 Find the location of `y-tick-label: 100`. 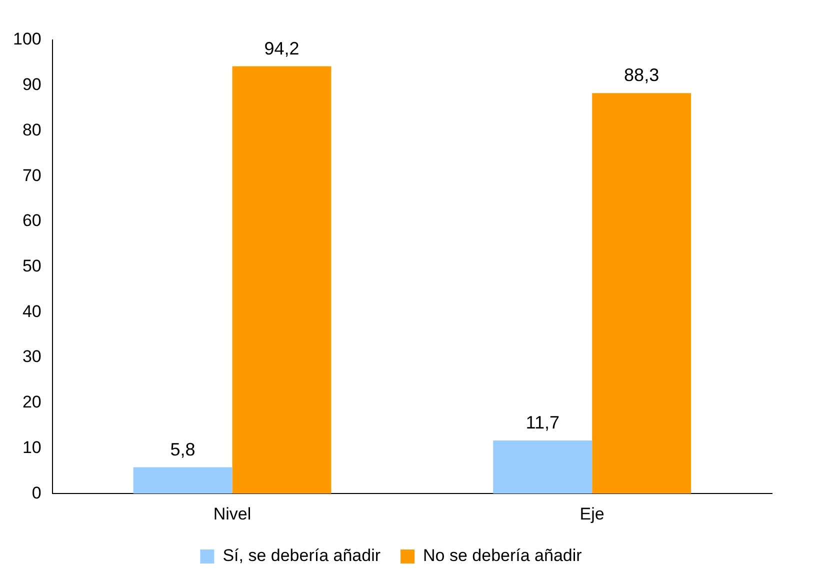

y-tick-label: 100 is located at coordinates (27, 39).